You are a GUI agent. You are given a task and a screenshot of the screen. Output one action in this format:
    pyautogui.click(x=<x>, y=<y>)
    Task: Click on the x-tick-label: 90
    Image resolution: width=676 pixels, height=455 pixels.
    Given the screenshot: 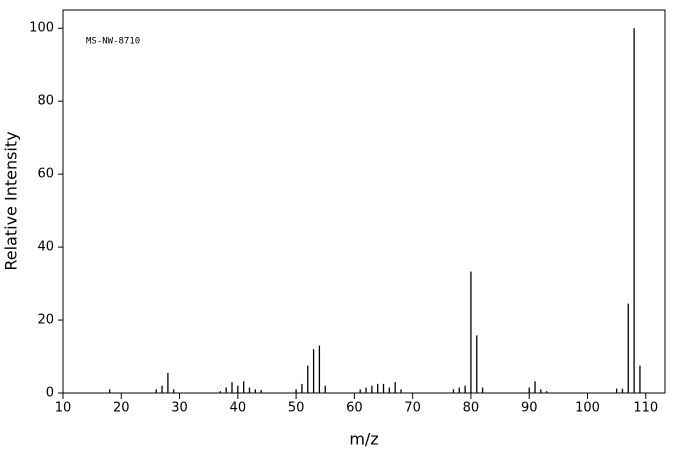 What is the action you would take?
    pyautogui.click(x=529, y=408)
    